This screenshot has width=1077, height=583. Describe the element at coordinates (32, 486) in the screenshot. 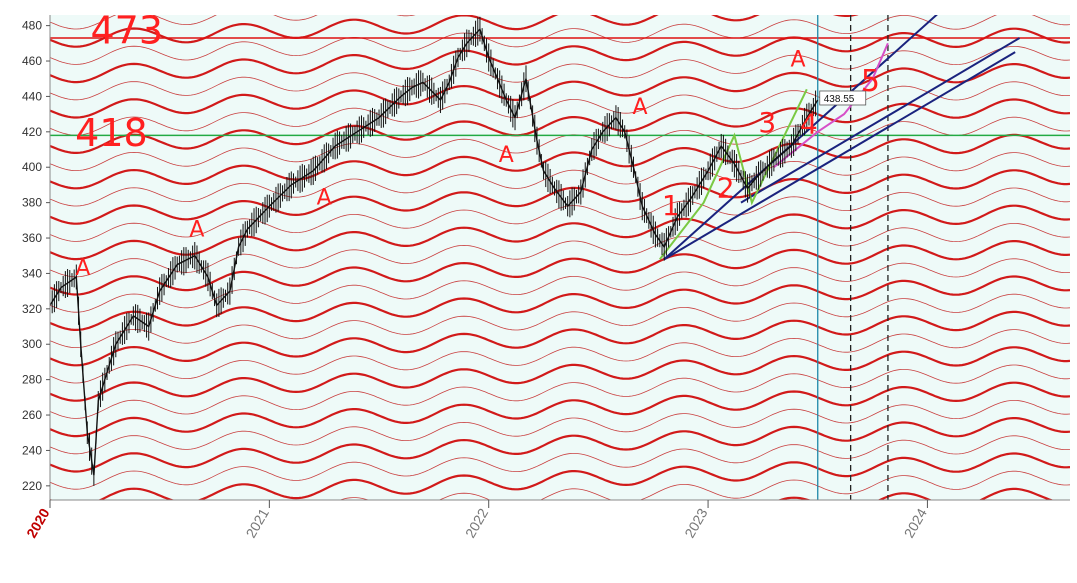

I see `y-tick-label: 220` at that location.